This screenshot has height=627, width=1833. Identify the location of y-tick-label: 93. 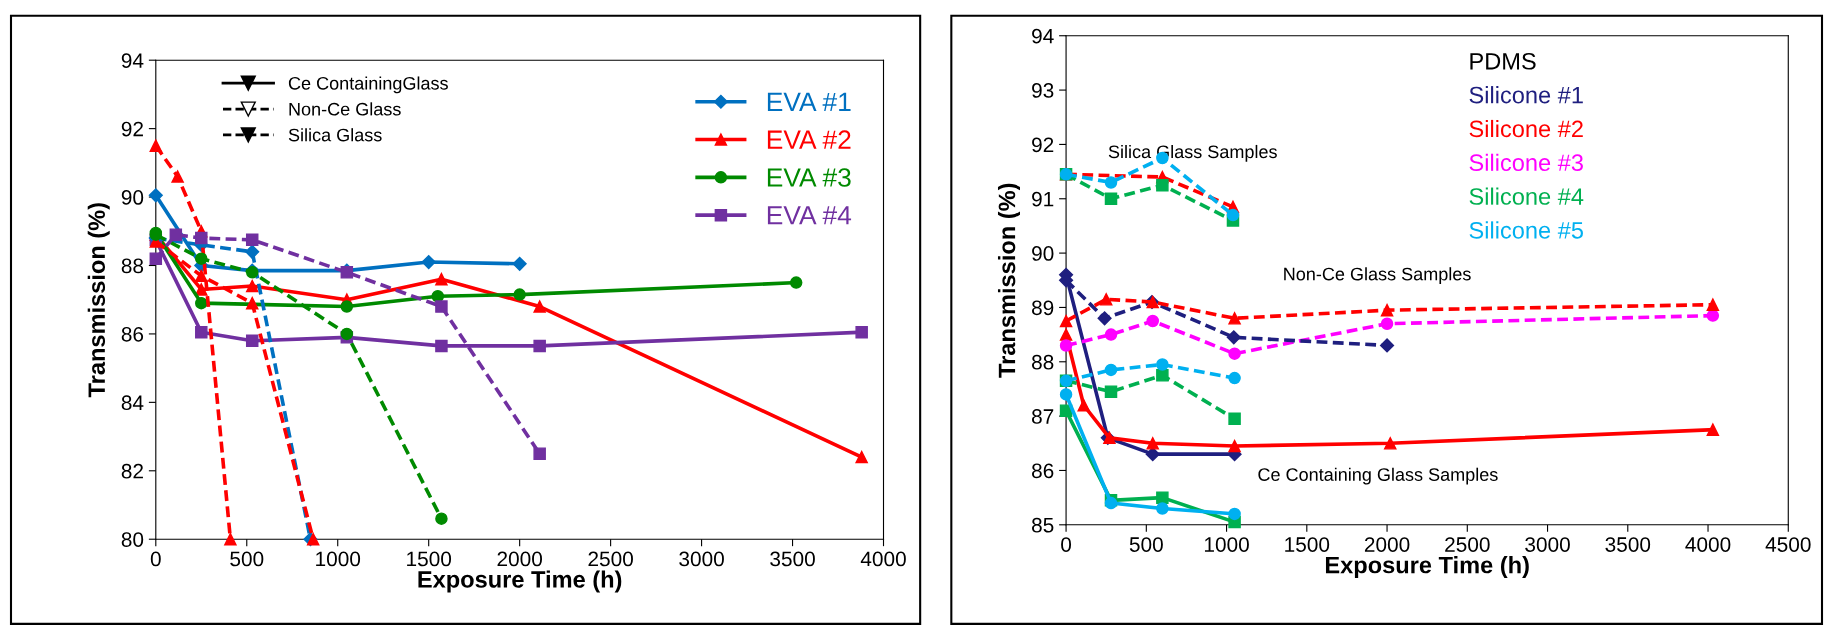
(1043, 90).